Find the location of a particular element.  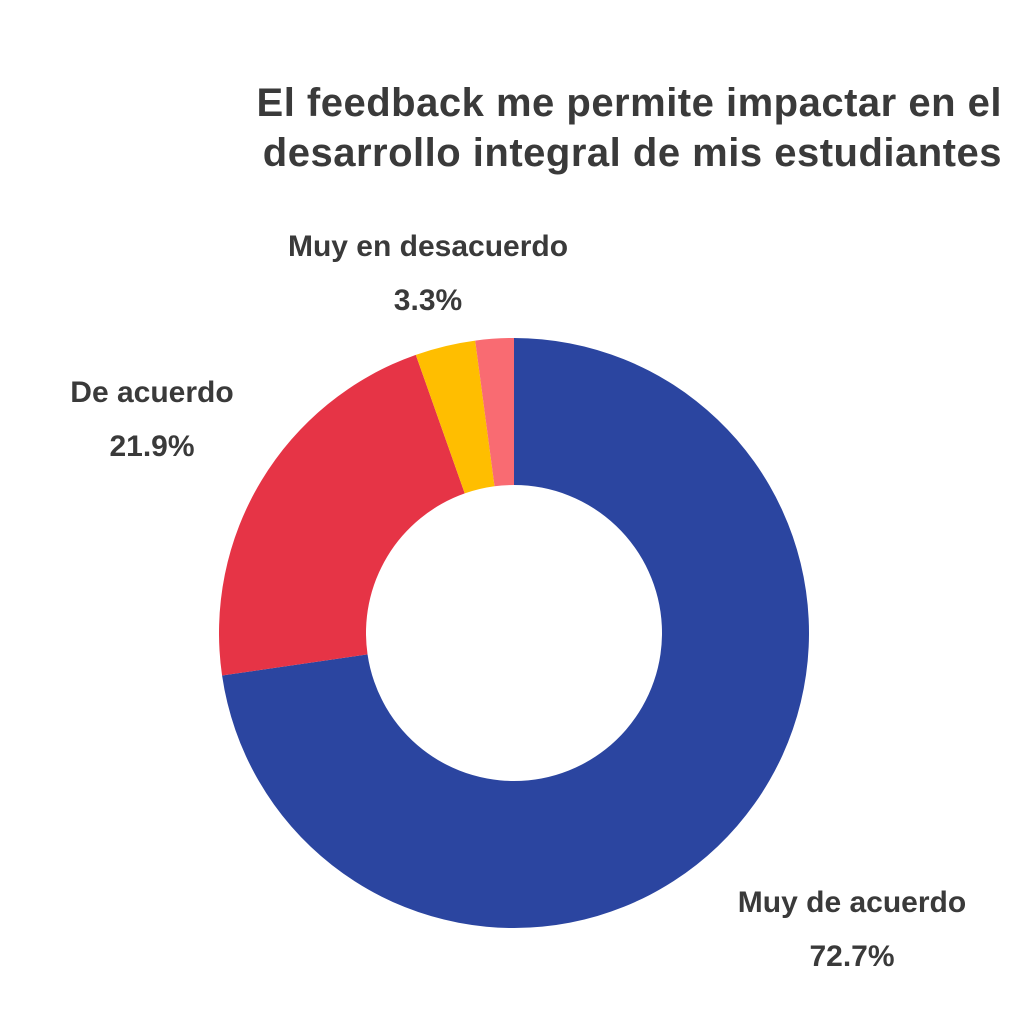

slice-label-name: Muy en desacuerdo is located at coordinates (428, 246).